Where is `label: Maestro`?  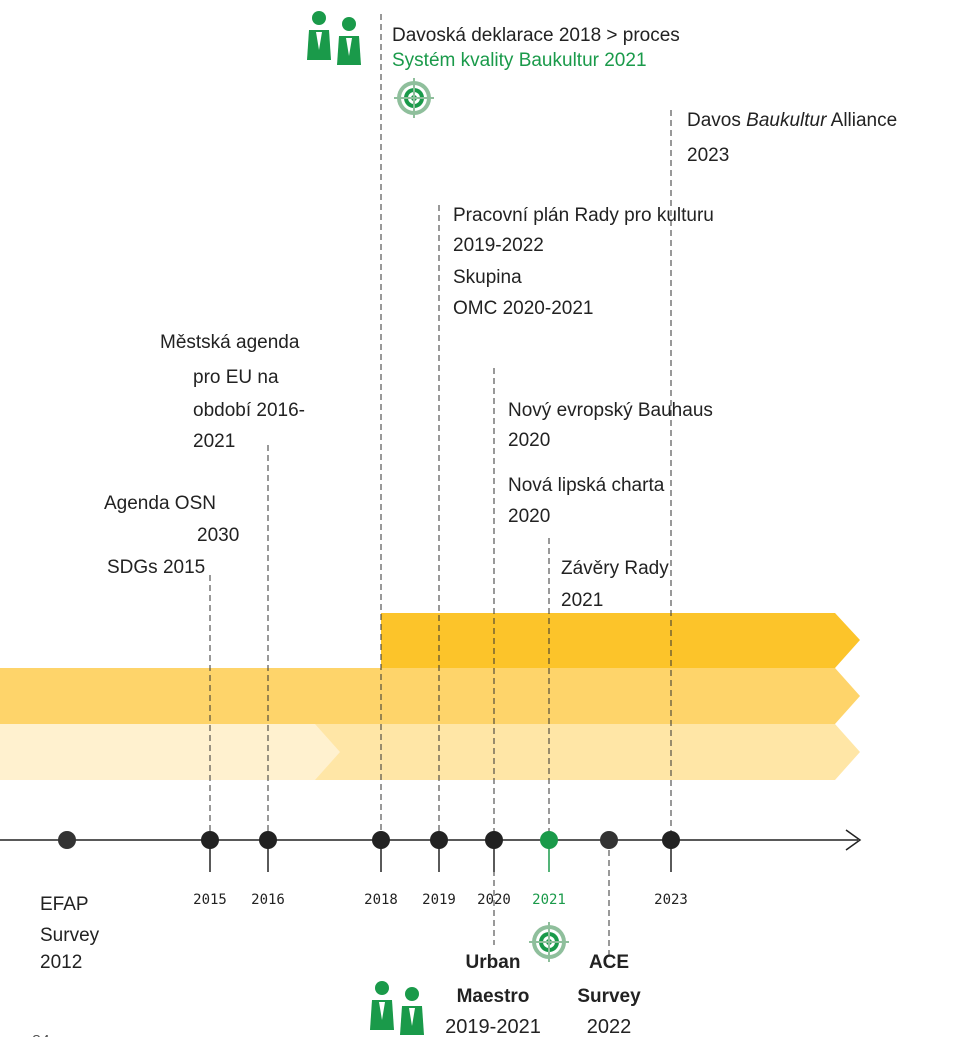
label: Maestro is located at coordinates (493, 996).